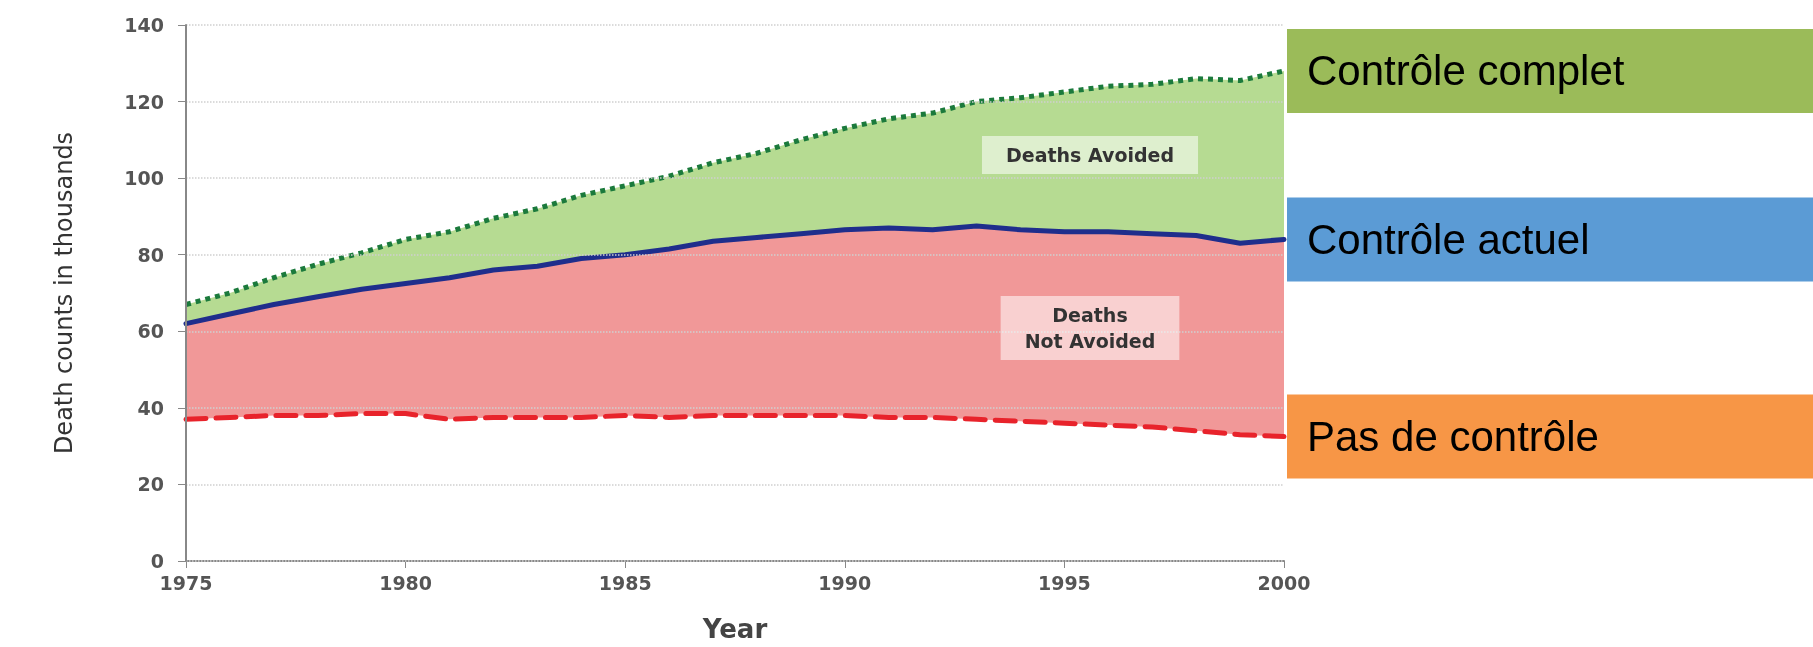 This screenshot has height=647, width=1813. What do you see at coordinates (64, 293) in the screenshot?
I see `y-axis-title: Death counts in thousands` at bounding box center [64, 293].